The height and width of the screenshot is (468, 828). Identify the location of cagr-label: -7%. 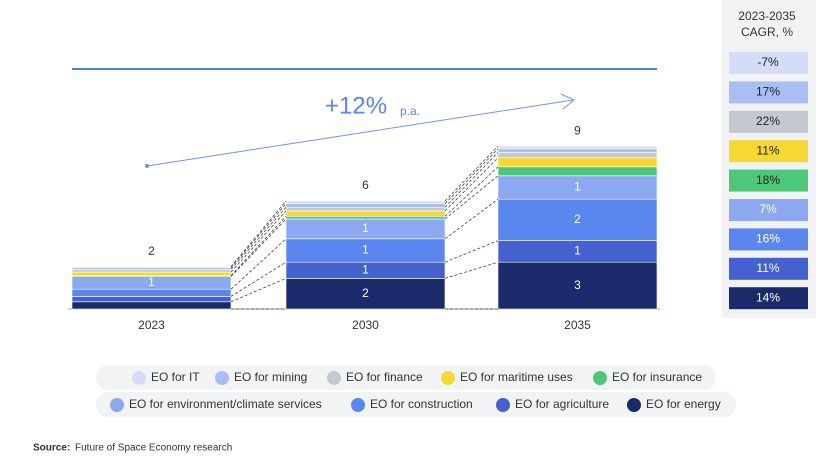
(768, 62).